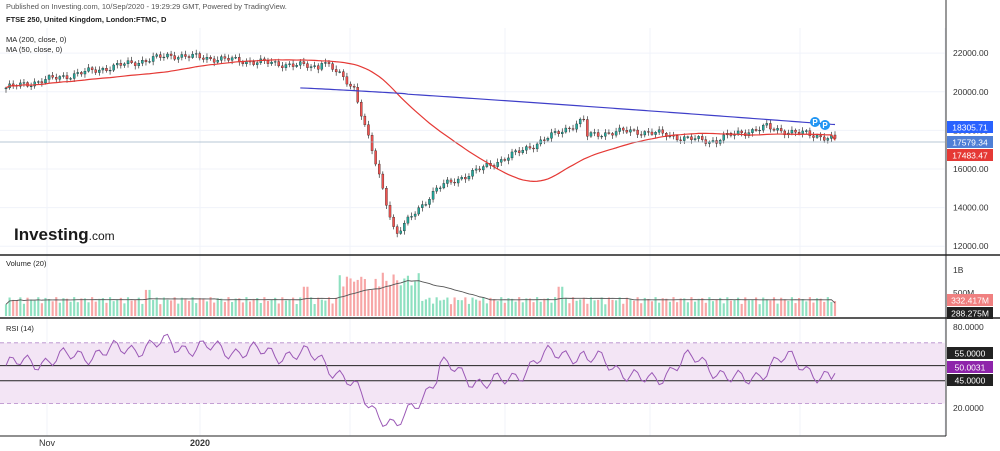  What do you see at coordinates (970, 313) in the screenshot?
I see `volume-ma-value-label: 288.275M` at bounding box center [970, 313].